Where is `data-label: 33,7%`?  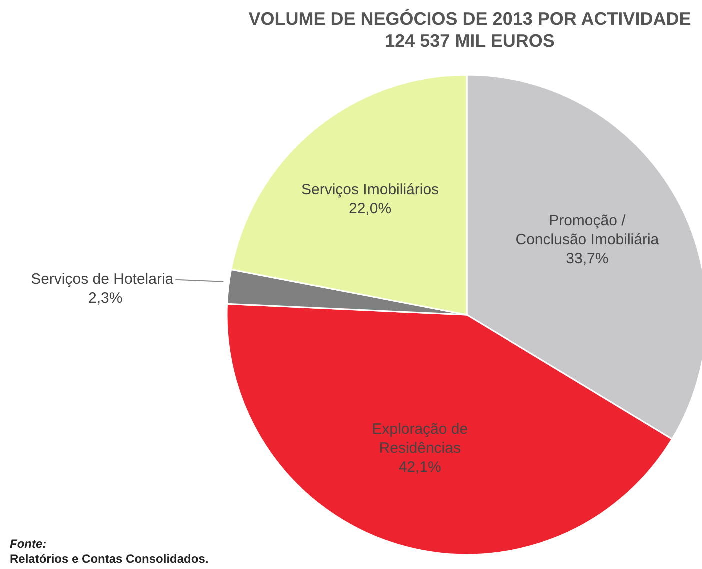 data-label: 33,7% is located at coordinates (587, 259).